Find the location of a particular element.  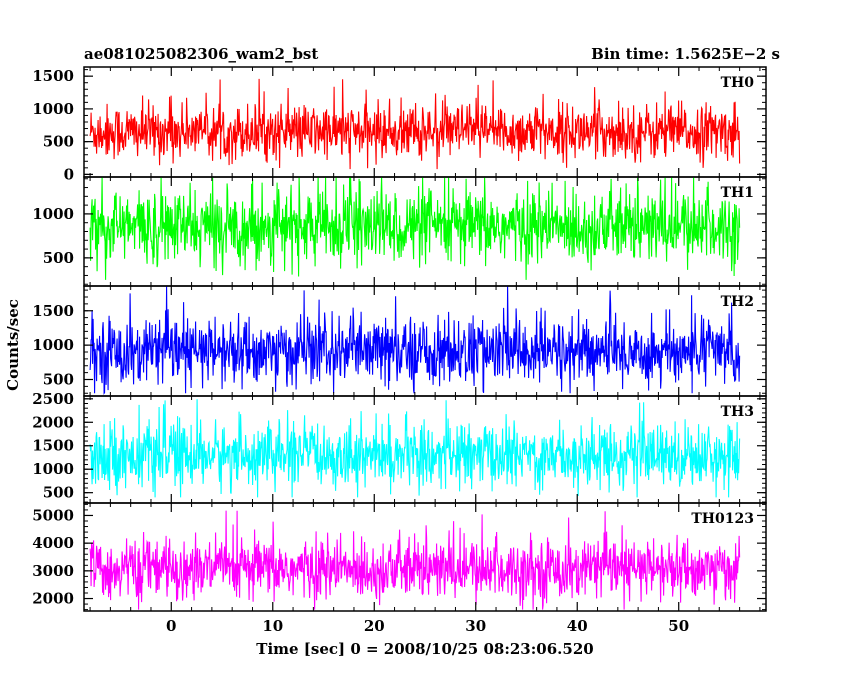

series-line-th2 is located at coordinates (415, 340).